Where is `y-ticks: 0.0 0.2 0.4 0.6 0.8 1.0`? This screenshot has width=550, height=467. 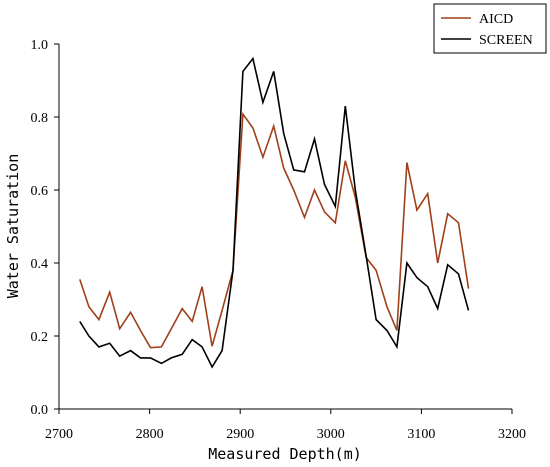 y-ticks: 0.0 0.2 0.4 0.6 0.8 1.0 is located at coordinates (45, 228).